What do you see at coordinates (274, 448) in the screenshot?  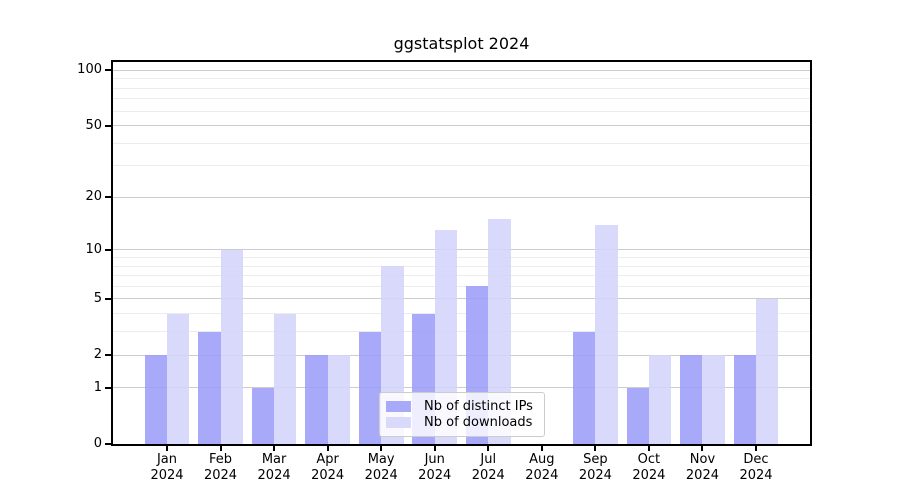 I see `x-tick-mar` at bounding box center [274, 448].